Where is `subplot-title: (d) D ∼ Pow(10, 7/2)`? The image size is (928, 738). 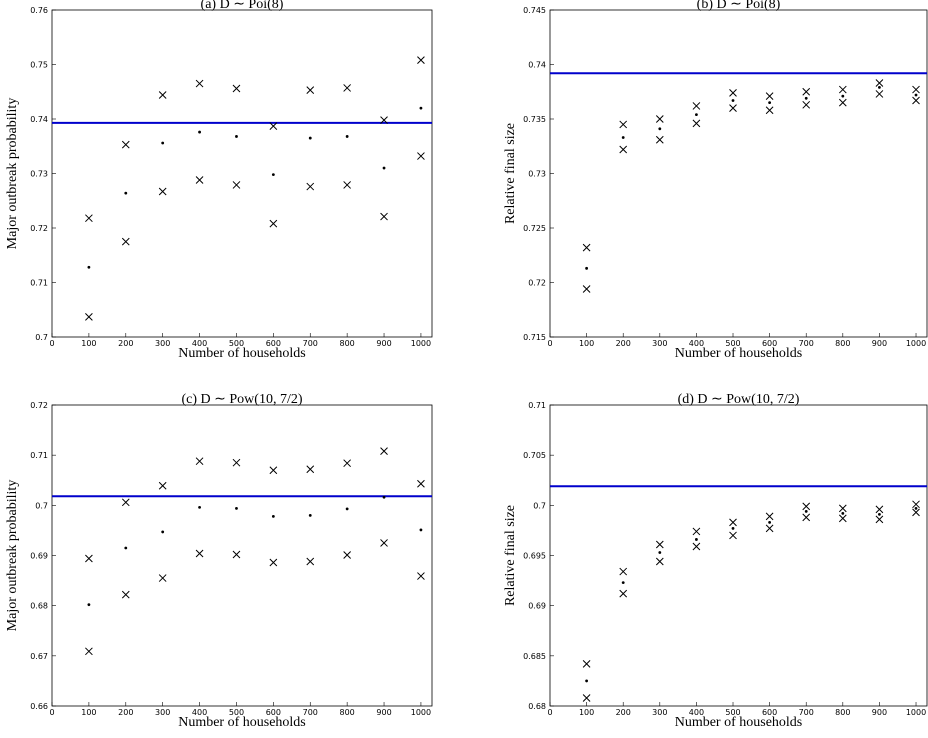
subplot-title: (d) D ∼ Pow(10, 7/2) is located at coordinates (739, 399).